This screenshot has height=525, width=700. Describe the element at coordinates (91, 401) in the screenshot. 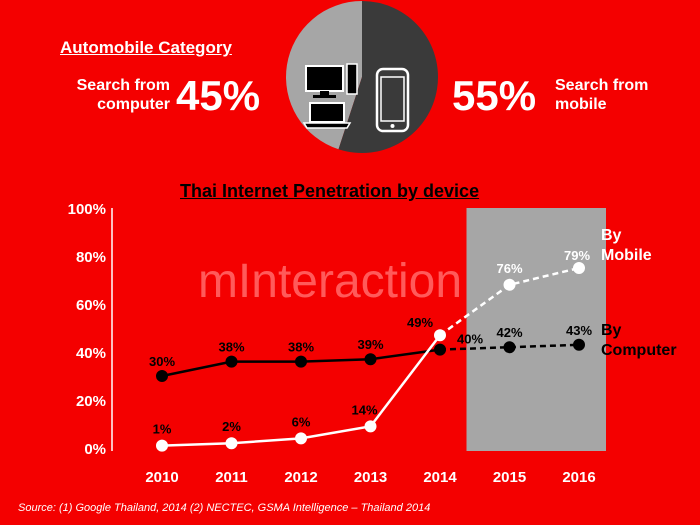

I see `y-tick-label: 20%` at that location.